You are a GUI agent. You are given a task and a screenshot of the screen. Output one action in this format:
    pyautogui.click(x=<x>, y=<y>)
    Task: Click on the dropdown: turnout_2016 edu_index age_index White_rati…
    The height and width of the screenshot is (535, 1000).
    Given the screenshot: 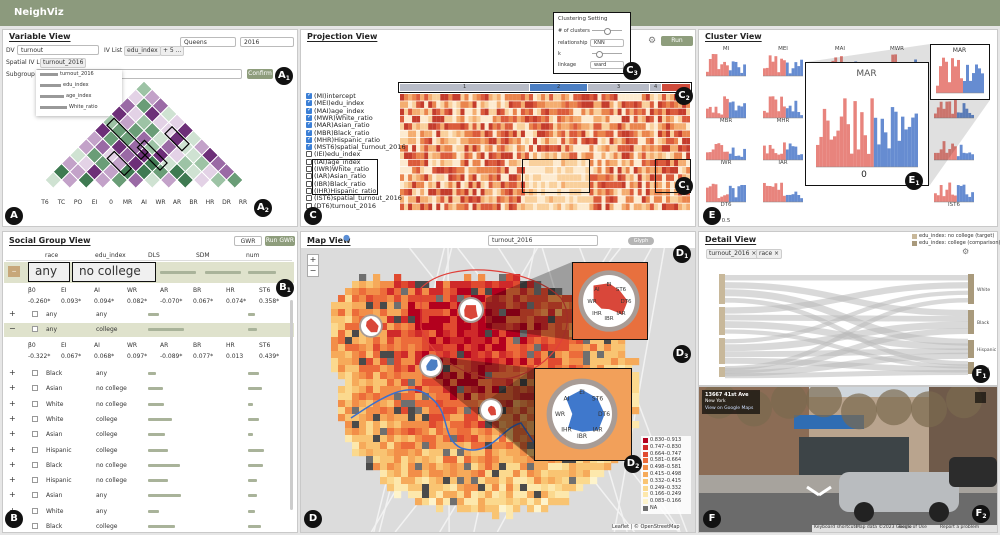 What is the action you would take?
    pyautogui.click(x=79, y=93)
    